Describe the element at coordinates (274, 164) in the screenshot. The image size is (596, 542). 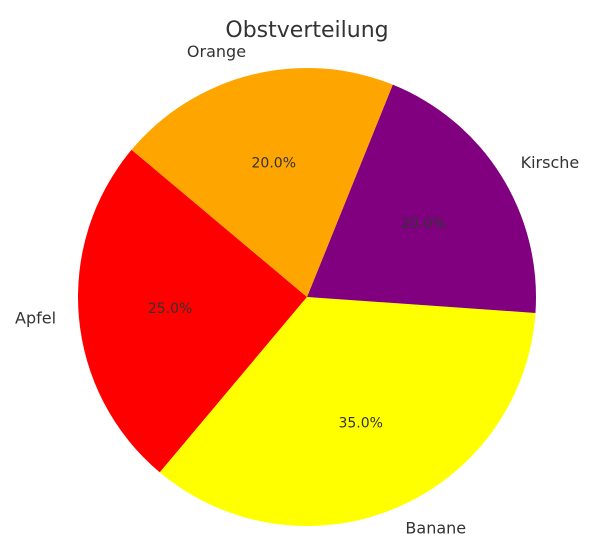
I see `percent-label-orange: 20.0%` at that location.